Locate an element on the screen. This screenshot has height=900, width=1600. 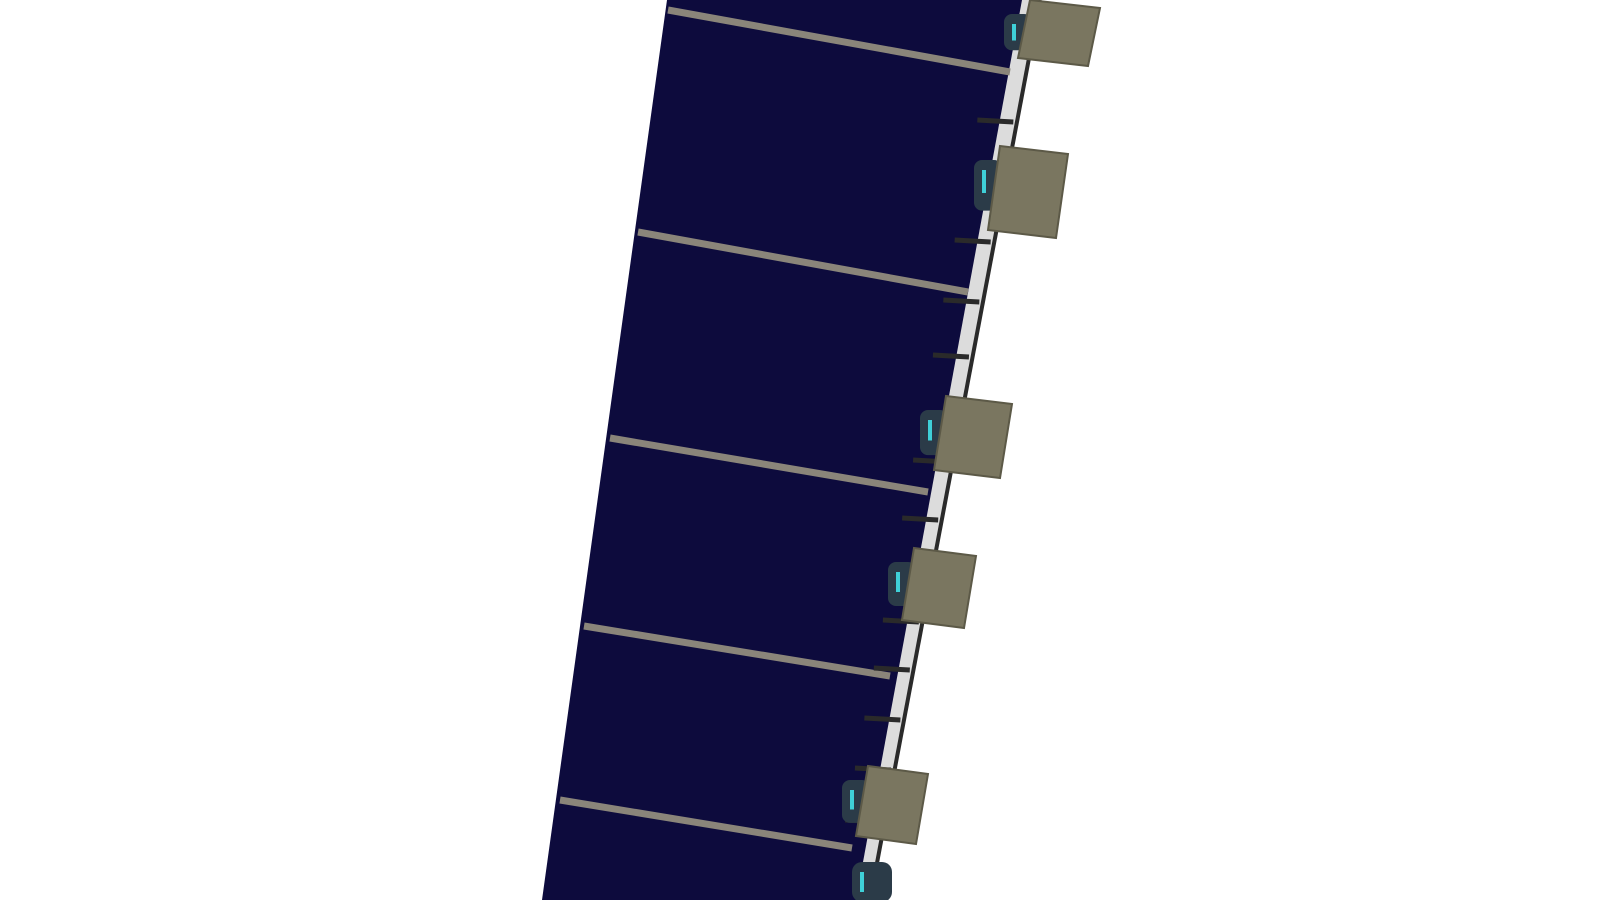
connector-housing-partial is located at coordinates (872, 881).